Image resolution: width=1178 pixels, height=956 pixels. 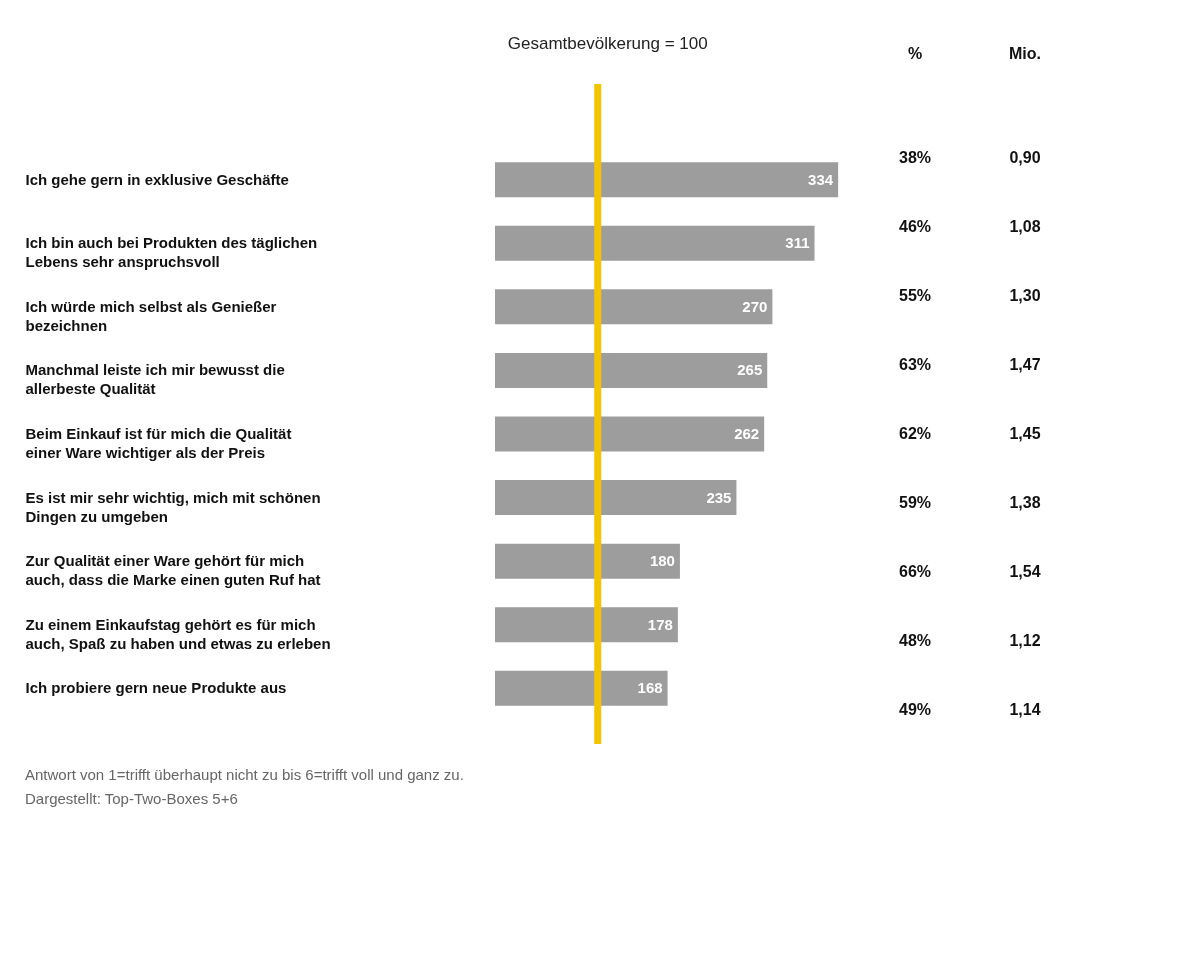 I want to click on text: 48%, so click(x=915, y=640).